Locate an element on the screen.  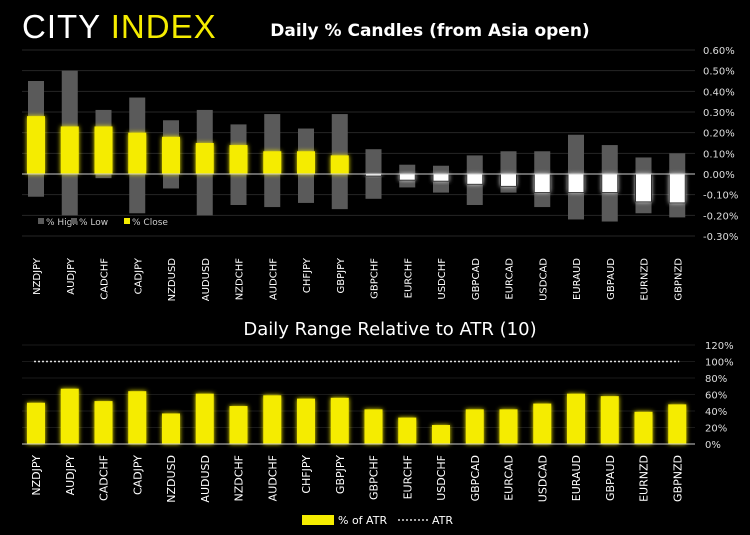
y-tick-label: 0.20% is located at coordinates (719, 134).